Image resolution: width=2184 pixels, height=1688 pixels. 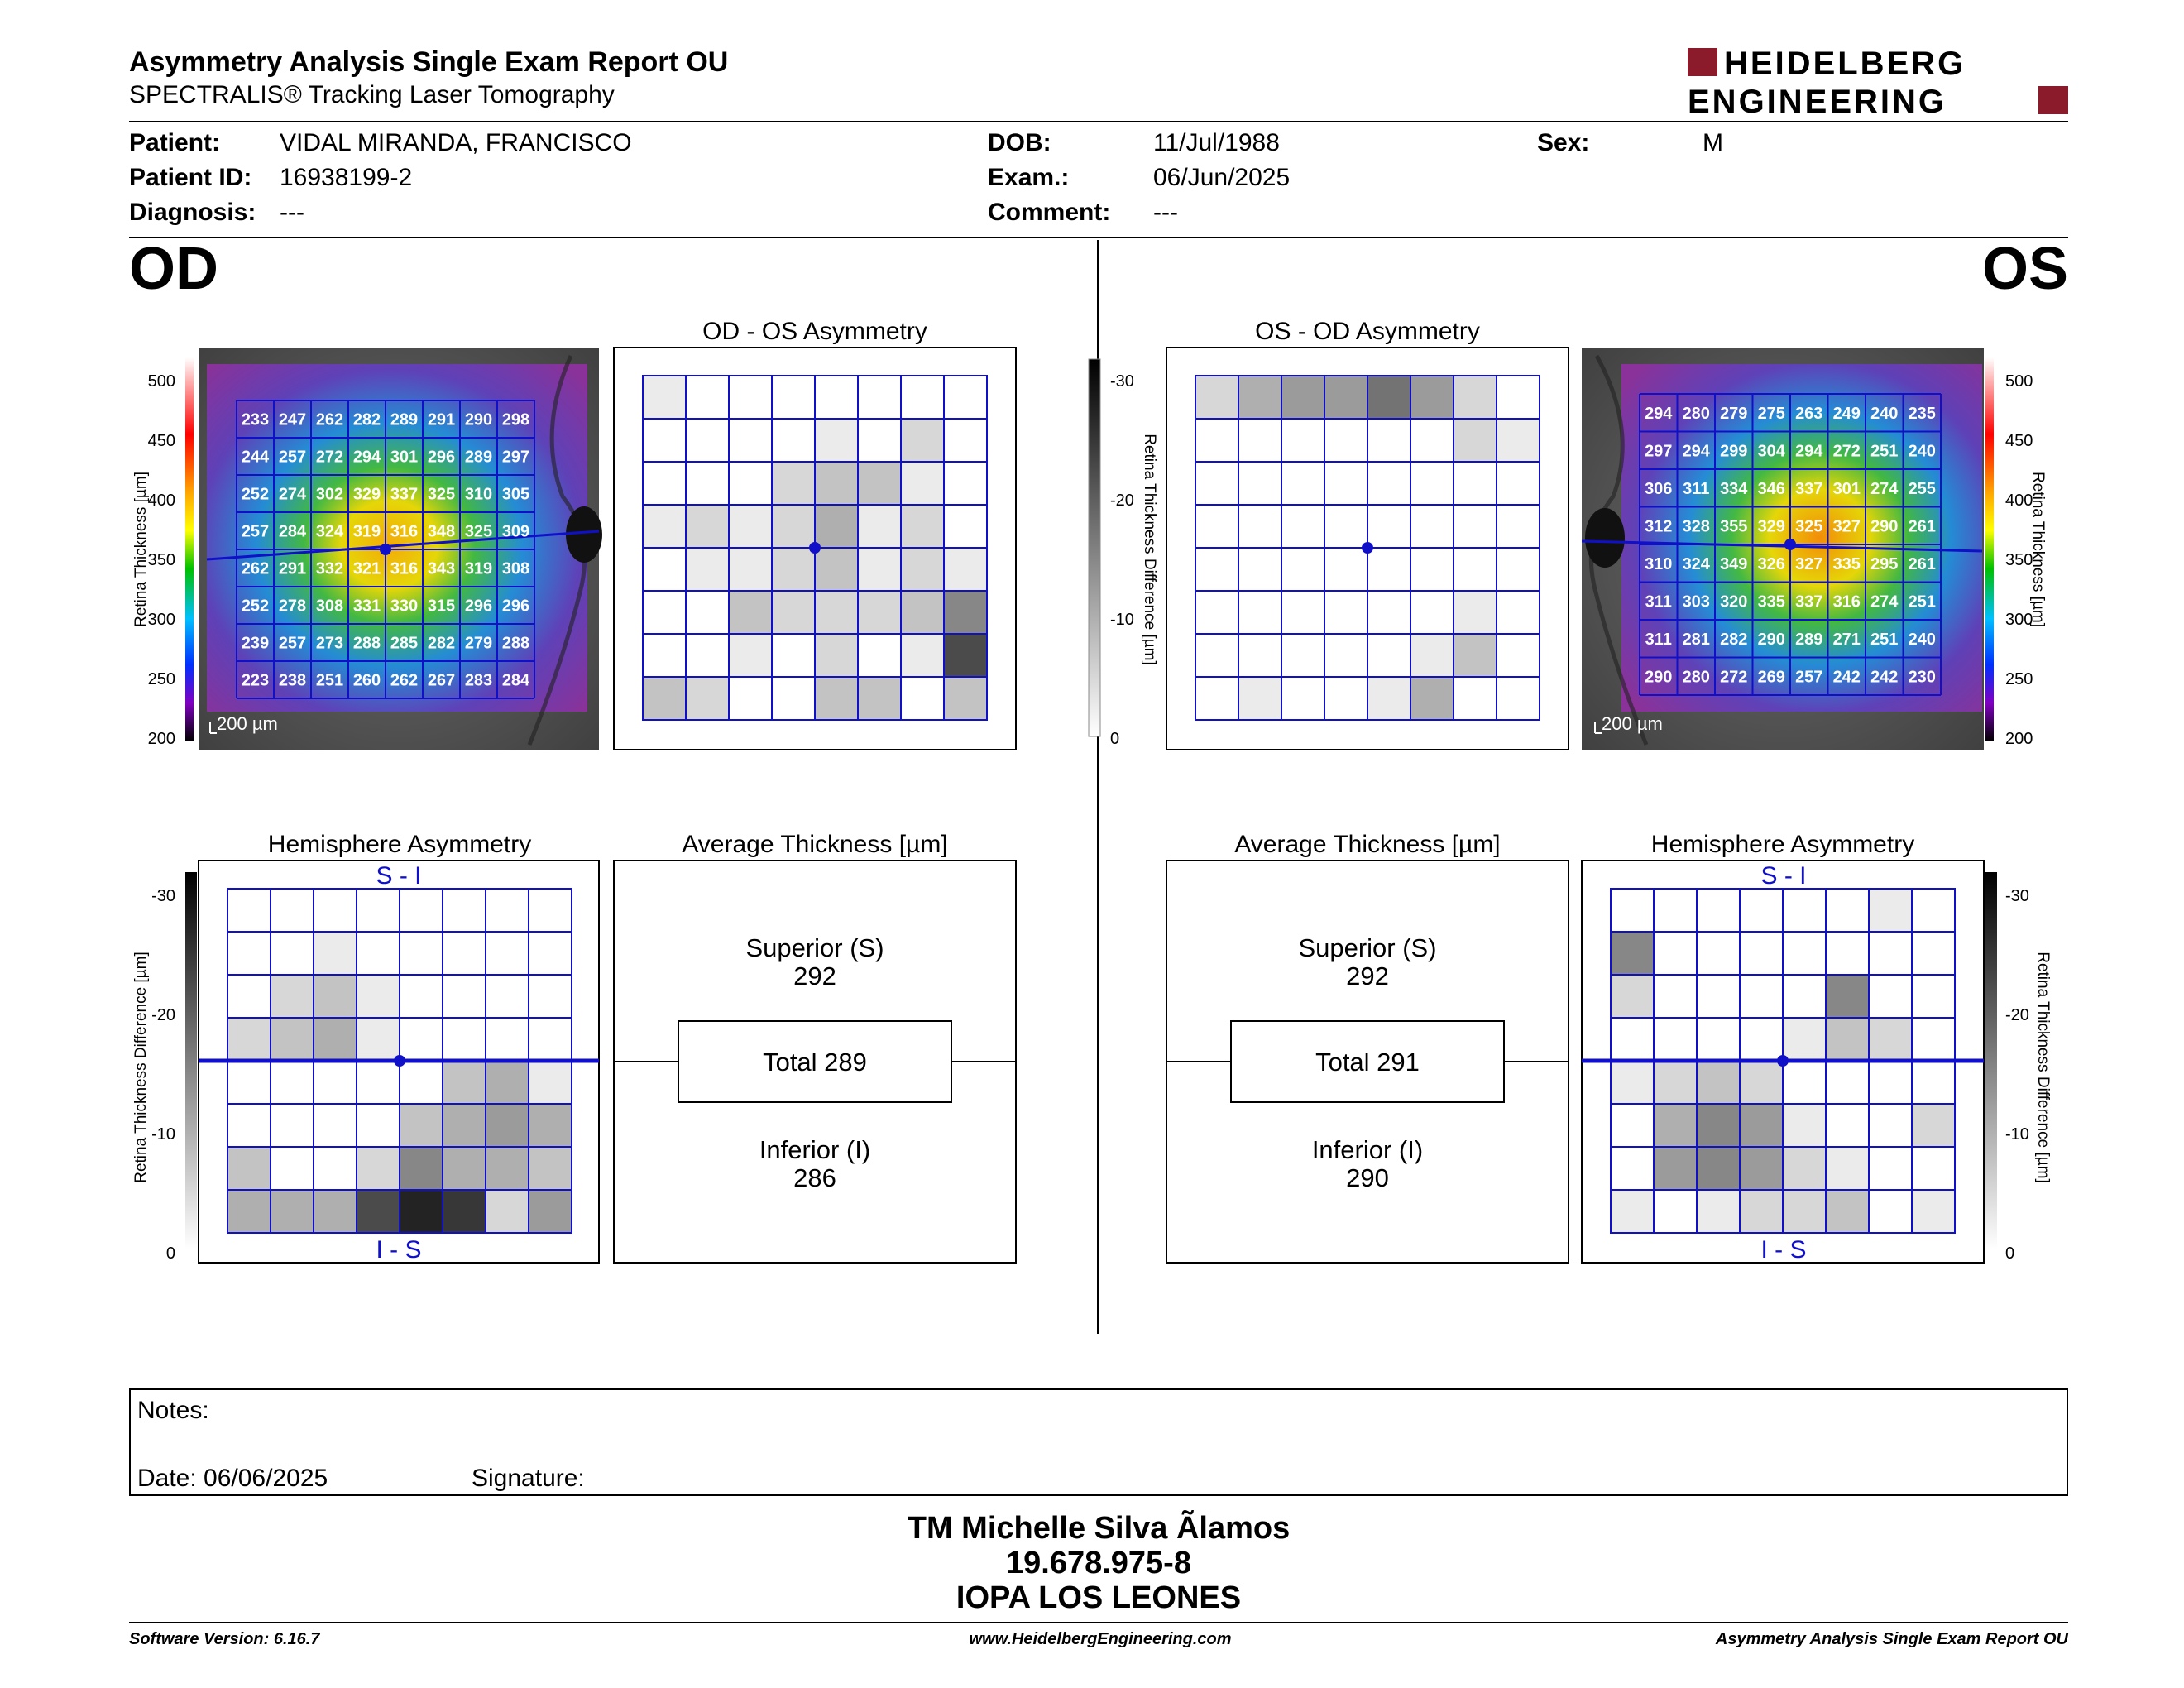 I want to click on footer-website: www.HeidelbergEngineering.com, so click(x=1100, y=1639).